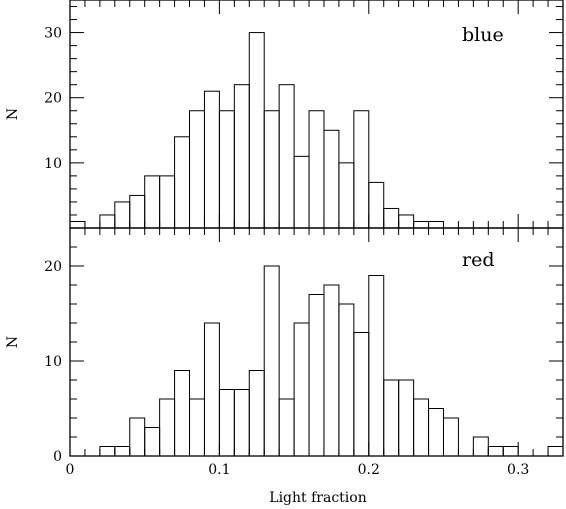 The height and width of the screenshot is (509, 566). Describe the element at coordinates (478, 260) in the screenshot. I see `bottom-panel-label: red` at that location.